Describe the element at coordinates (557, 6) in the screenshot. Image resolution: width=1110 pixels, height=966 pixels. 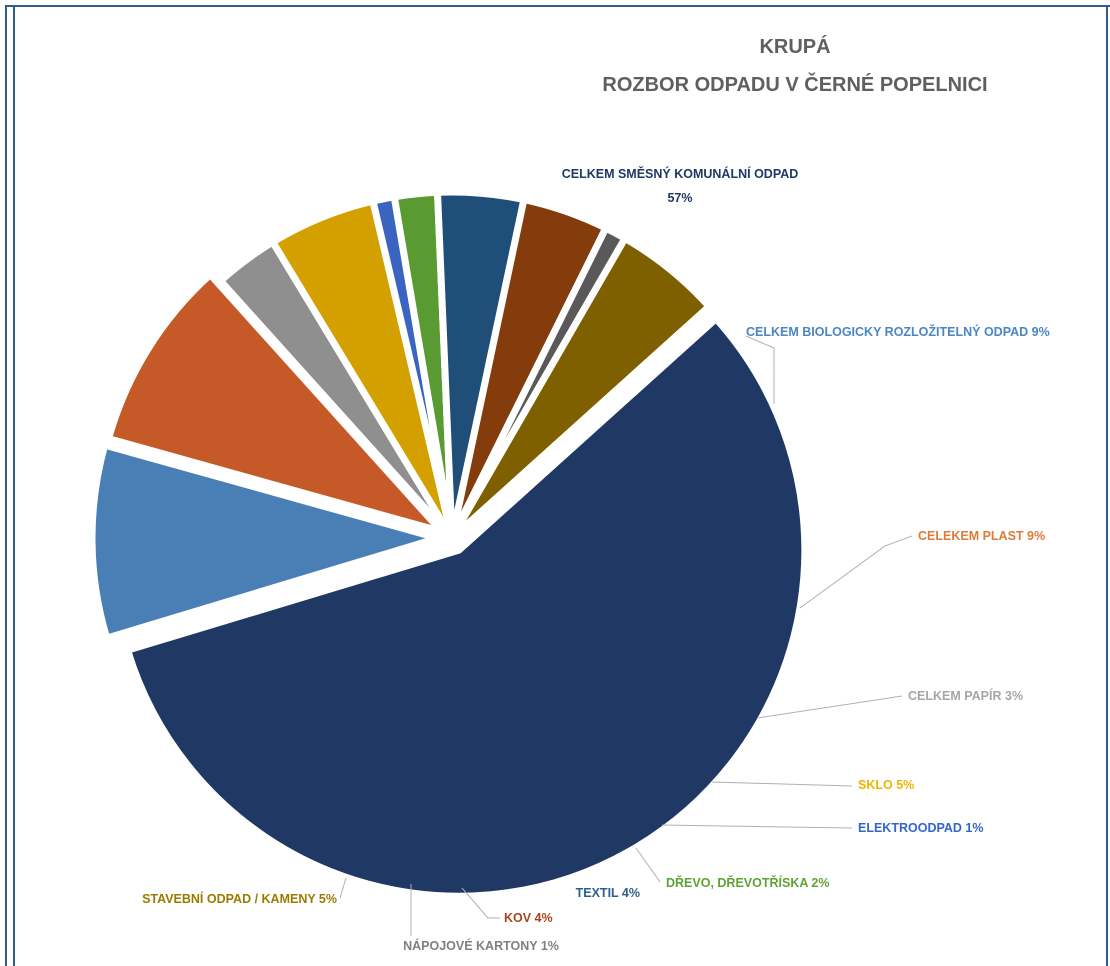
I see `frame-top-border` at that location.